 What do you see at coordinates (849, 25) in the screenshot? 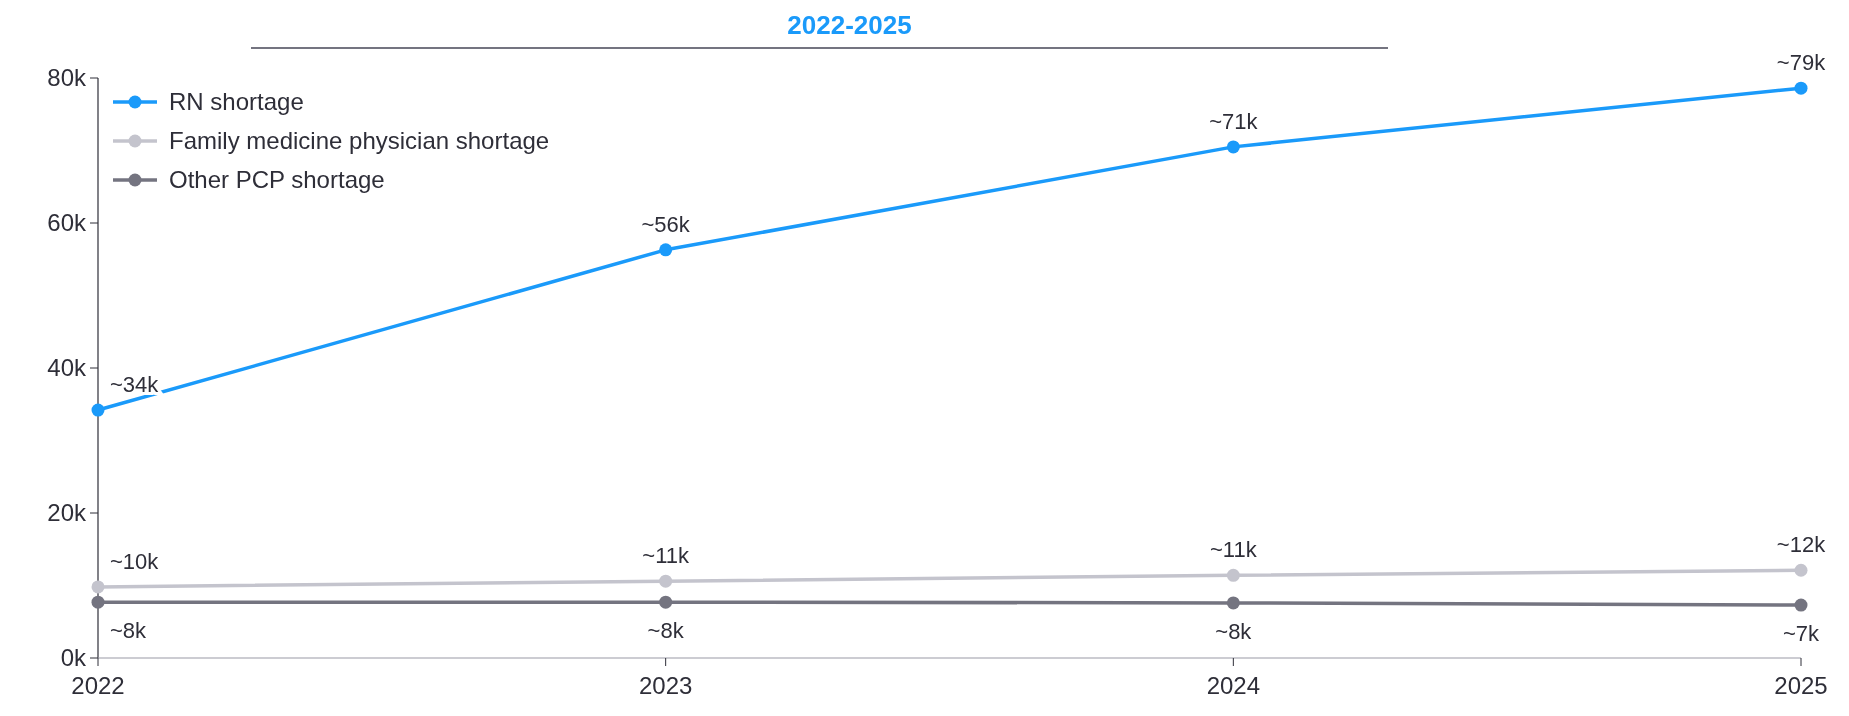
I see `chart-title: 2022-2025` at bounding box center [849, 25].